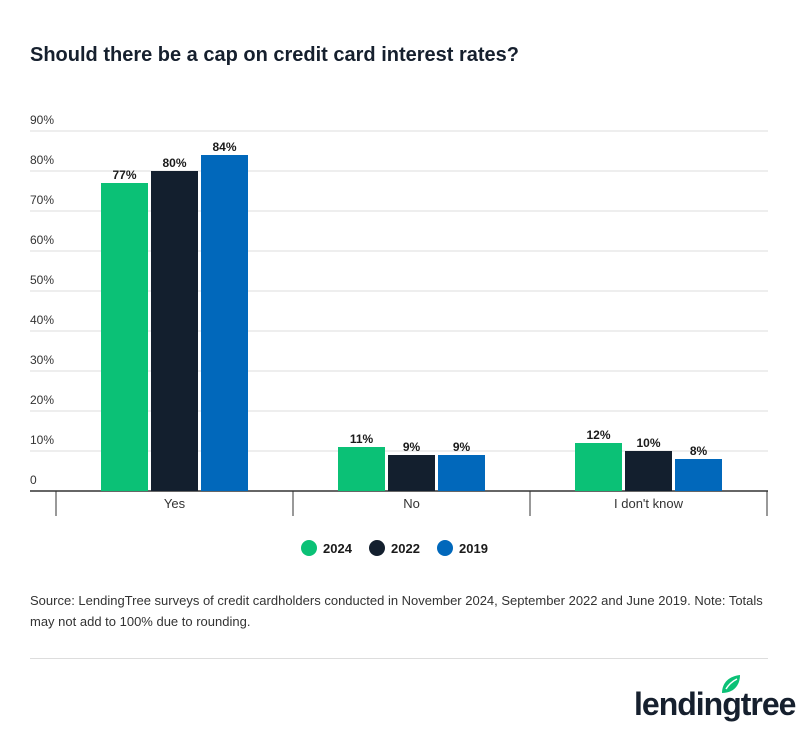  What do you see at coordinates (42, 240) in the screenshot?
I see `y-tick-label: 60%` at bounding box center [42, 240].